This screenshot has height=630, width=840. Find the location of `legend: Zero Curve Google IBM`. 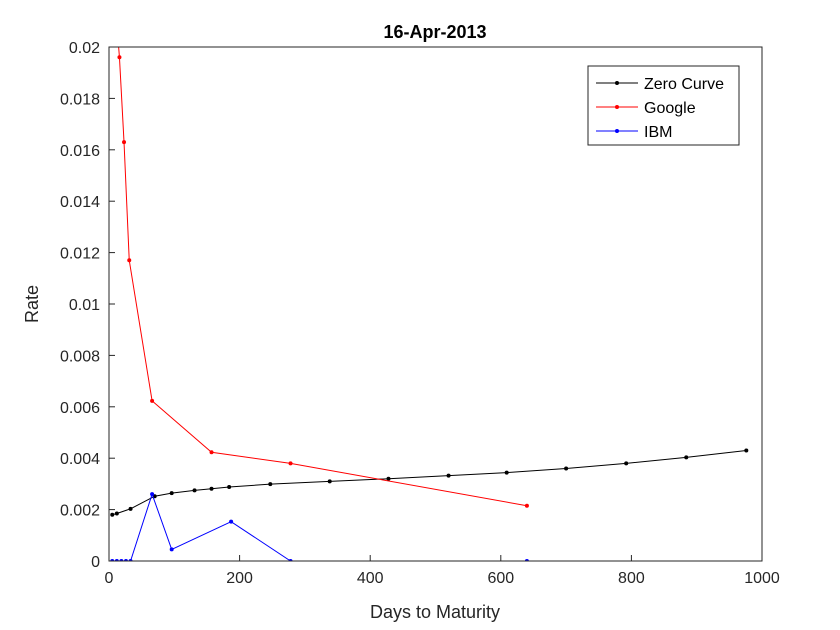

legend: Zero Curve Google IBM is located at coordinates (663, 105).